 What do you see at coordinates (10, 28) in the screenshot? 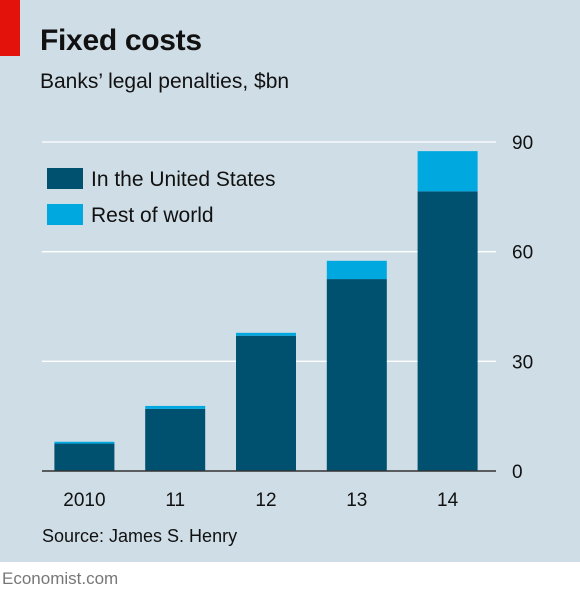
I see `brand-tag` at bounding box center [10, 28].